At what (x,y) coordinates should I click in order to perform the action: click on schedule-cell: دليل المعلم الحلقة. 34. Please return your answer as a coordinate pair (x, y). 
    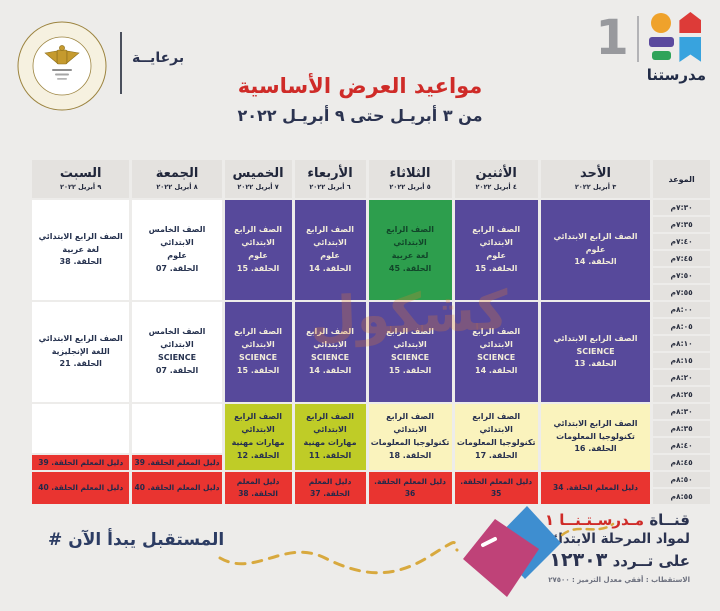
    Looking at the image, I should click on (595, 488).